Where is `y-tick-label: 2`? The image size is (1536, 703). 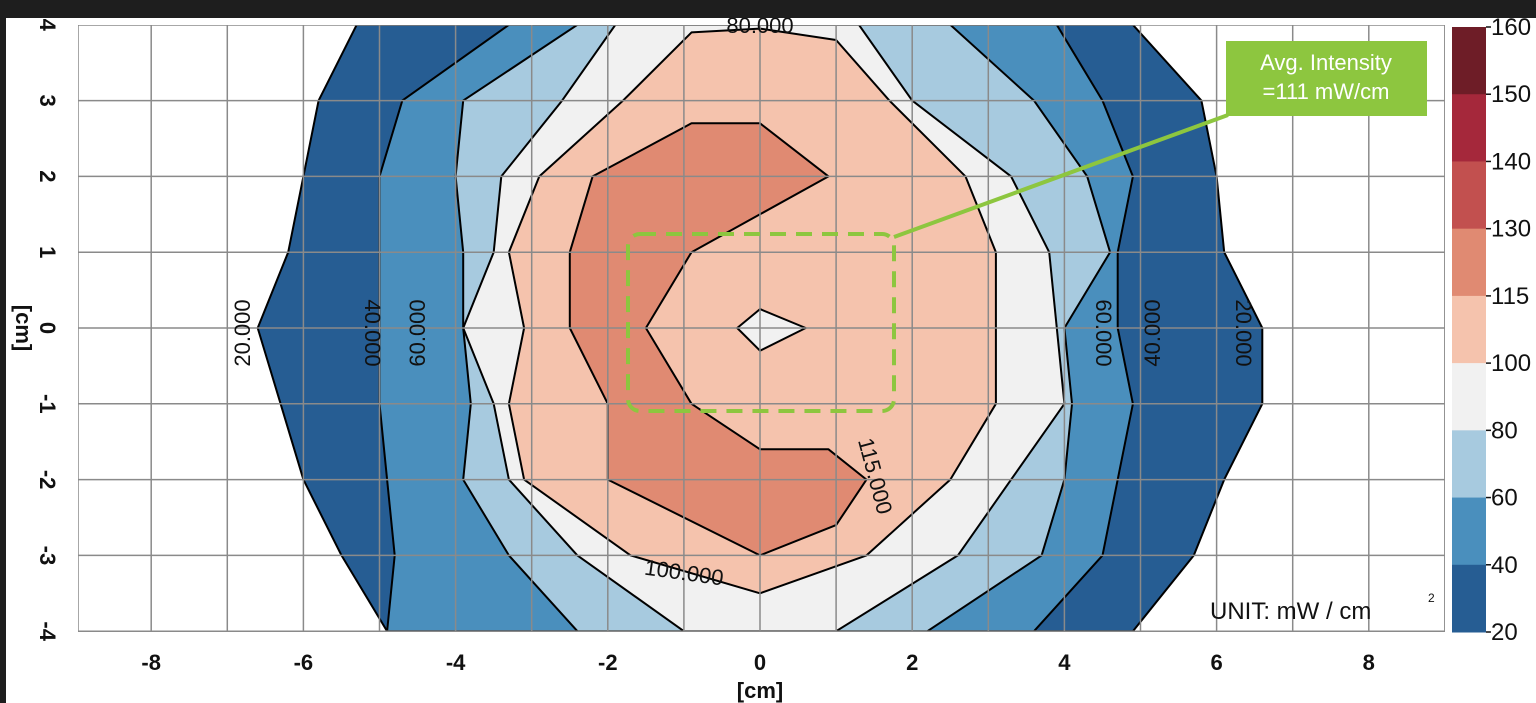 y-tick-label: 2 is located at coordinates (47, 176).